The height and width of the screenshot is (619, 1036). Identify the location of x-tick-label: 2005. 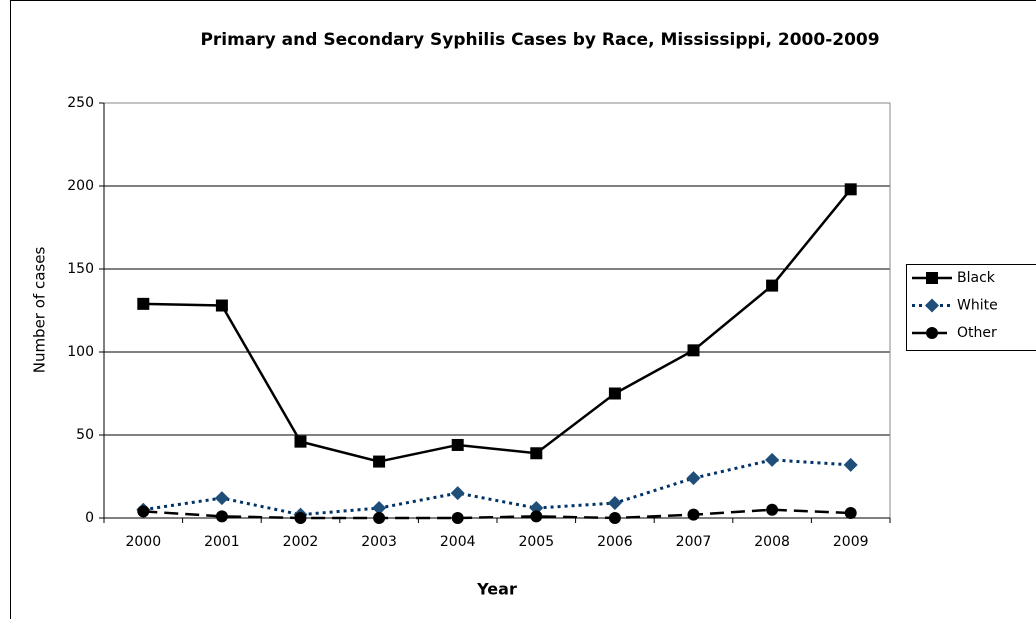
(536, 542).